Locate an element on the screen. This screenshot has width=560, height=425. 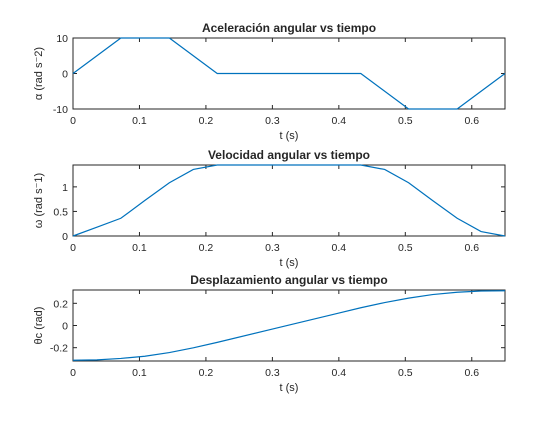
y-tick-label: -0.2 is located at coordinates (59, 349).